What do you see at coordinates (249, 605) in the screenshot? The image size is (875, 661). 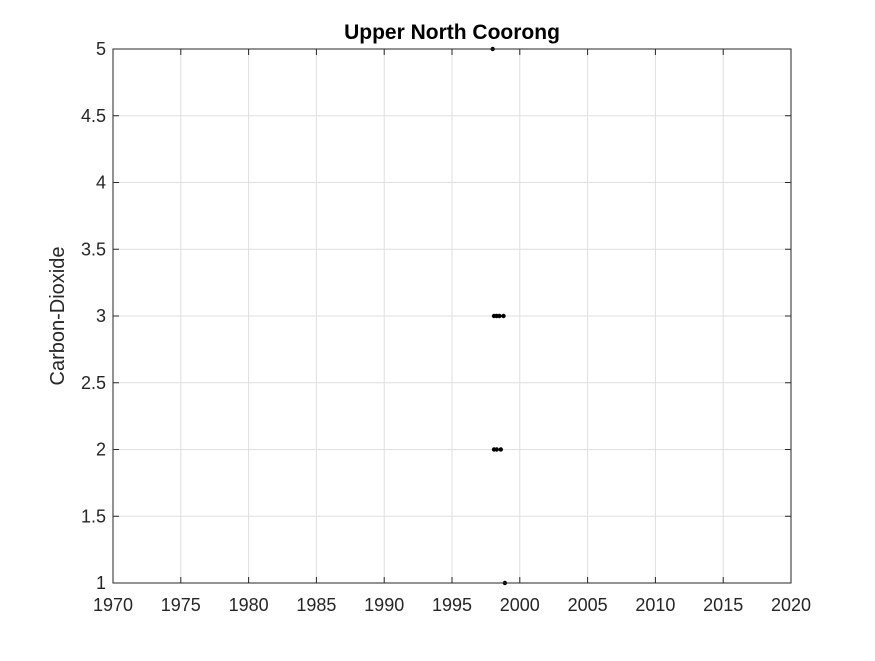 I see `x-tick-label: 1980` at bounding box center [249, 605].